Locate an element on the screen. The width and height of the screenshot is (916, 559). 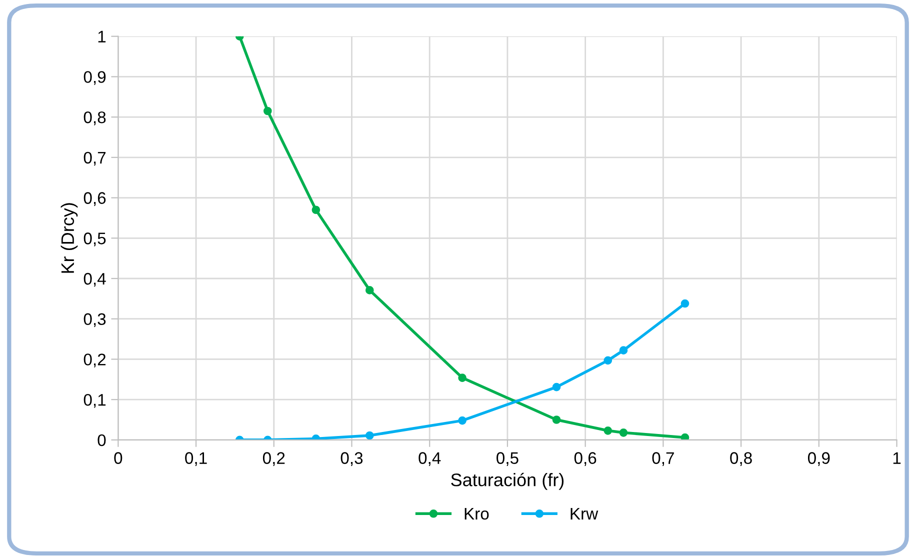
y-tick-label: 0,4 is located at coordinates (95, 279).